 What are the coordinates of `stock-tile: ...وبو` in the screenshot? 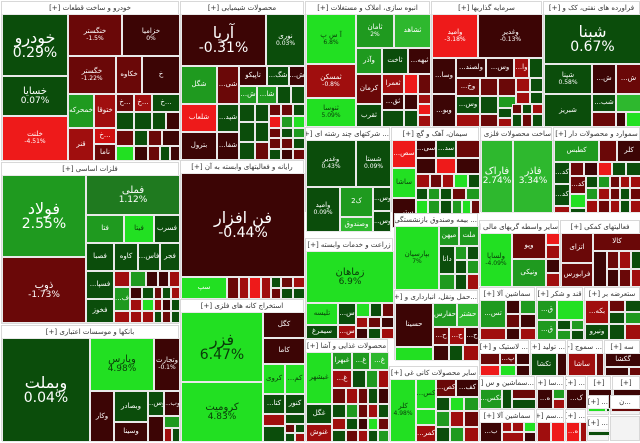 It's located at (444, 110).